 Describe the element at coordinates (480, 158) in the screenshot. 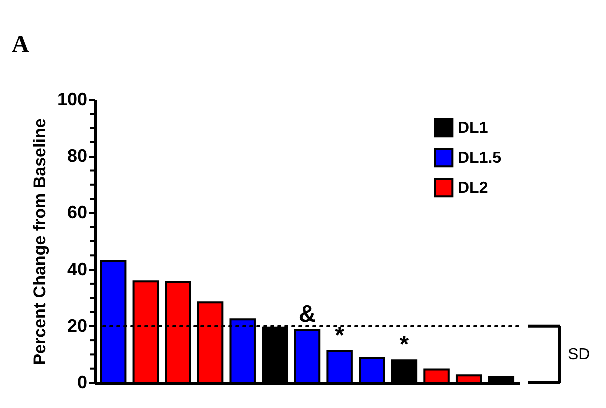

I see `legend-label: DL1.5` at that location.